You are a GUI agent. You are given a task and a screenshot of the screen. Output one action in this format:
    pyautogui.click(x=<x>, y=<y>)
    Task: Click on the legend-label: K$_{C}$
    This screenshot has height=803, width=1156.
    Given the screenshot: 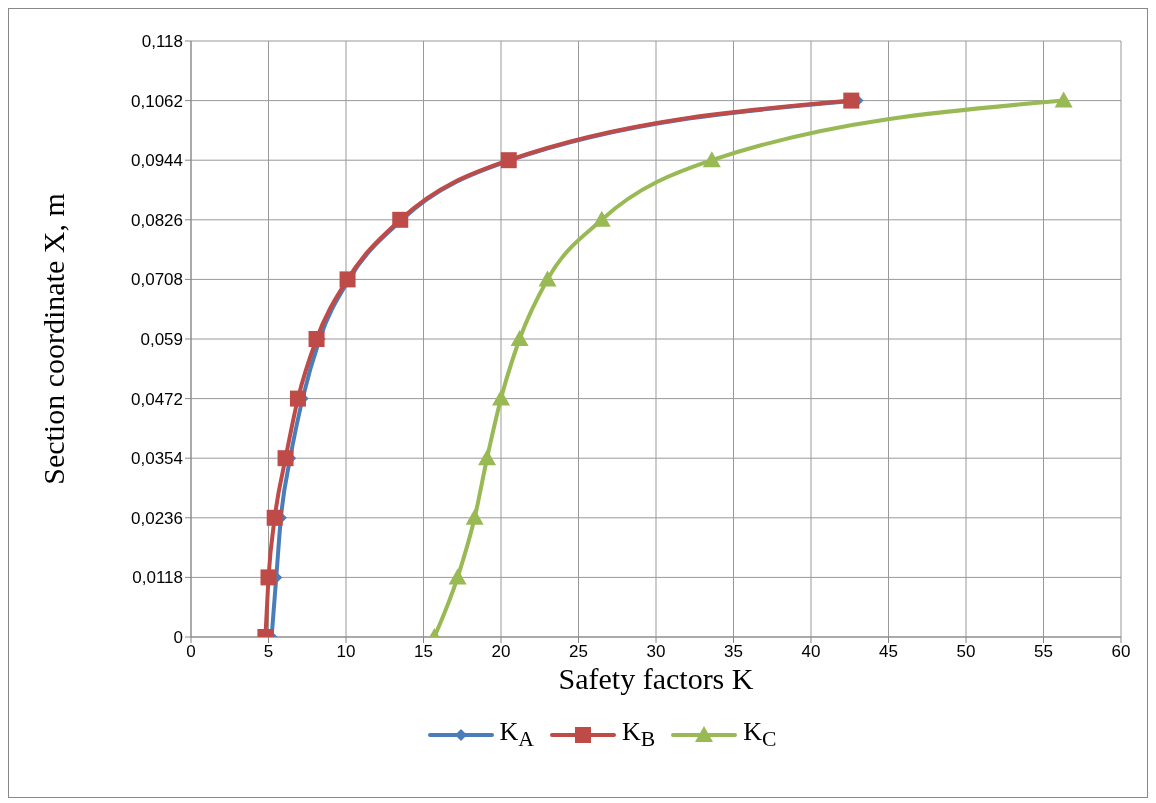 What is the action you would take?
    pyautogui.click(x=760, y=735)
    